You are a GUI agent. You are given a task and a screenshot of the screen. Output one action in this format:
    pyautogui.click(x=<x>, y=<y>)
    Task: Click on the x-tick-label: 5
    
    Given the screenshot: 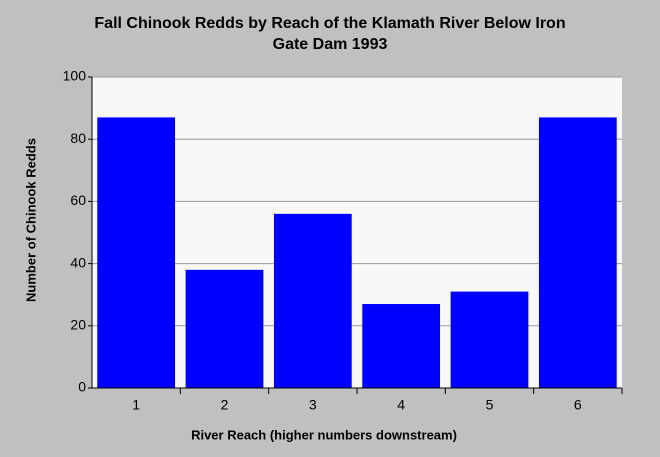 What is the action you would take?
    pyautogui.click(x=490, y=405)
    